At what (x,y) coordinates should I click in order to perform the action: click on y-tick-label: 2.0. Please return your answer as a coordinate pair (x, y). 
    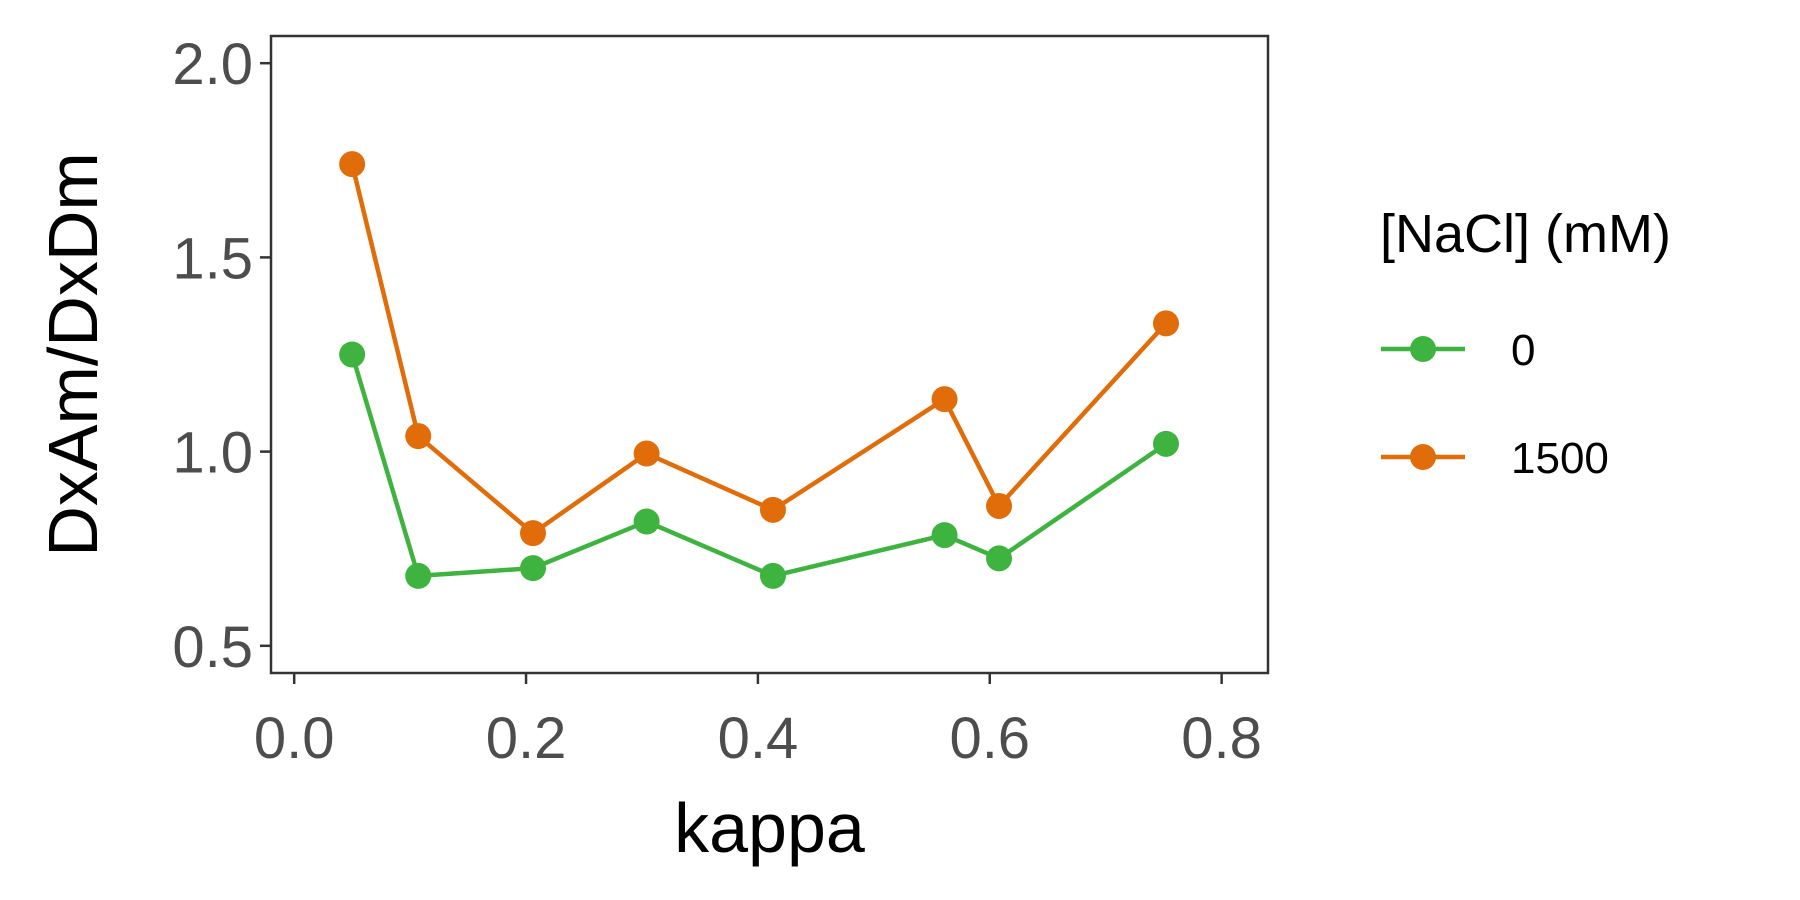
    Looking at the image, I should click on (212, 64).